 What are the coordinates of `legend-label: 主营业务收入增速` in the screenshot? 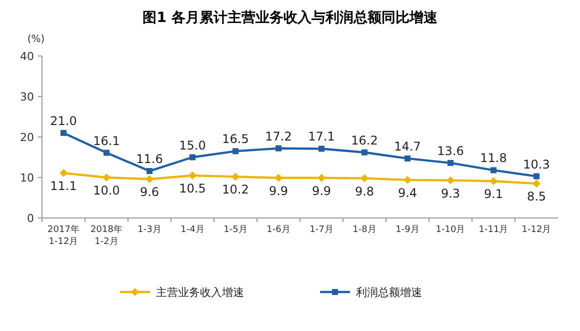 It's located at (200, 292).